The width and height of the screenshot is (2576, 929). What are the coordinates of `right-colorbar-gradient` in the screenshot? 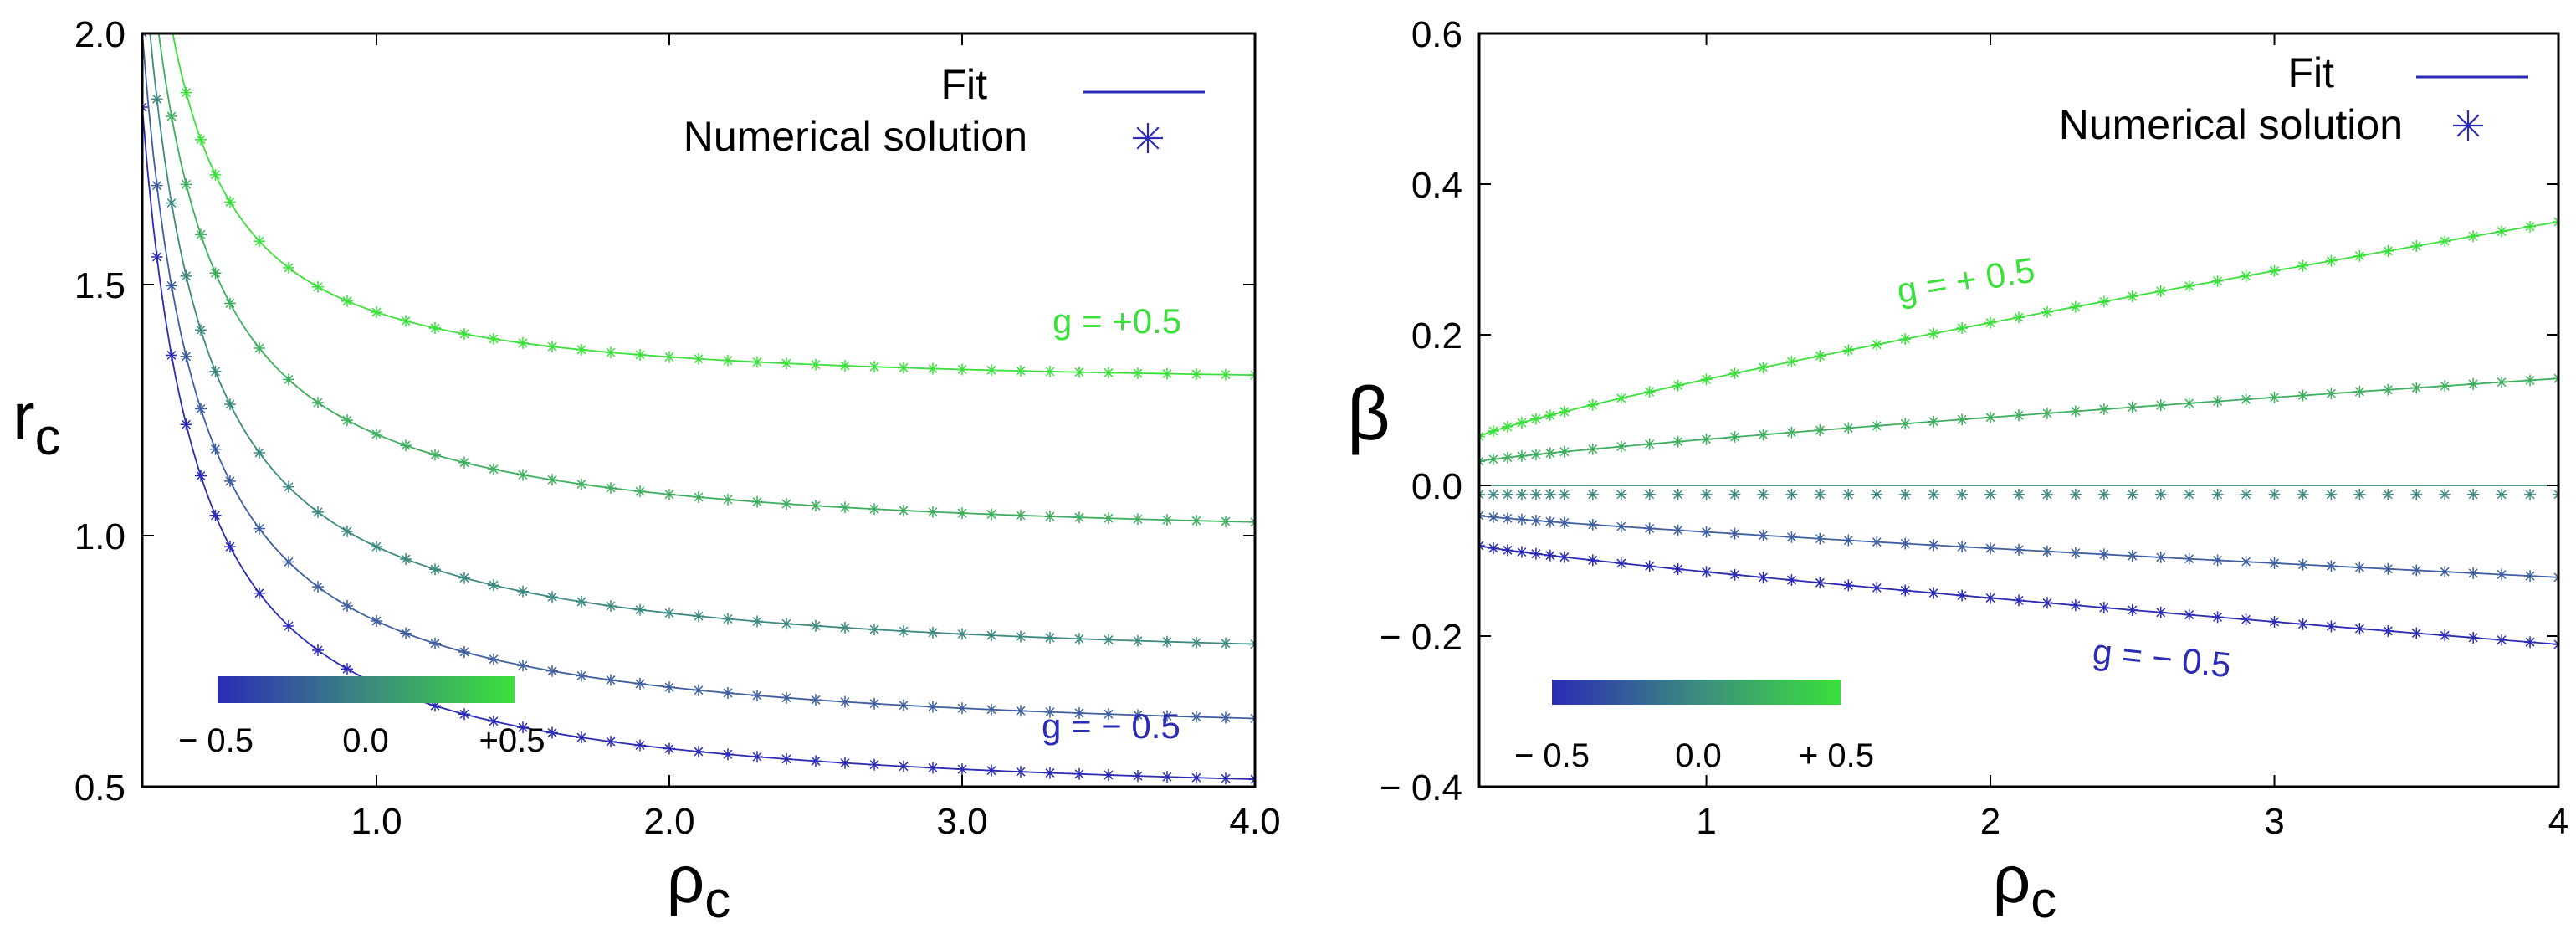 It's located at (1697, 692).